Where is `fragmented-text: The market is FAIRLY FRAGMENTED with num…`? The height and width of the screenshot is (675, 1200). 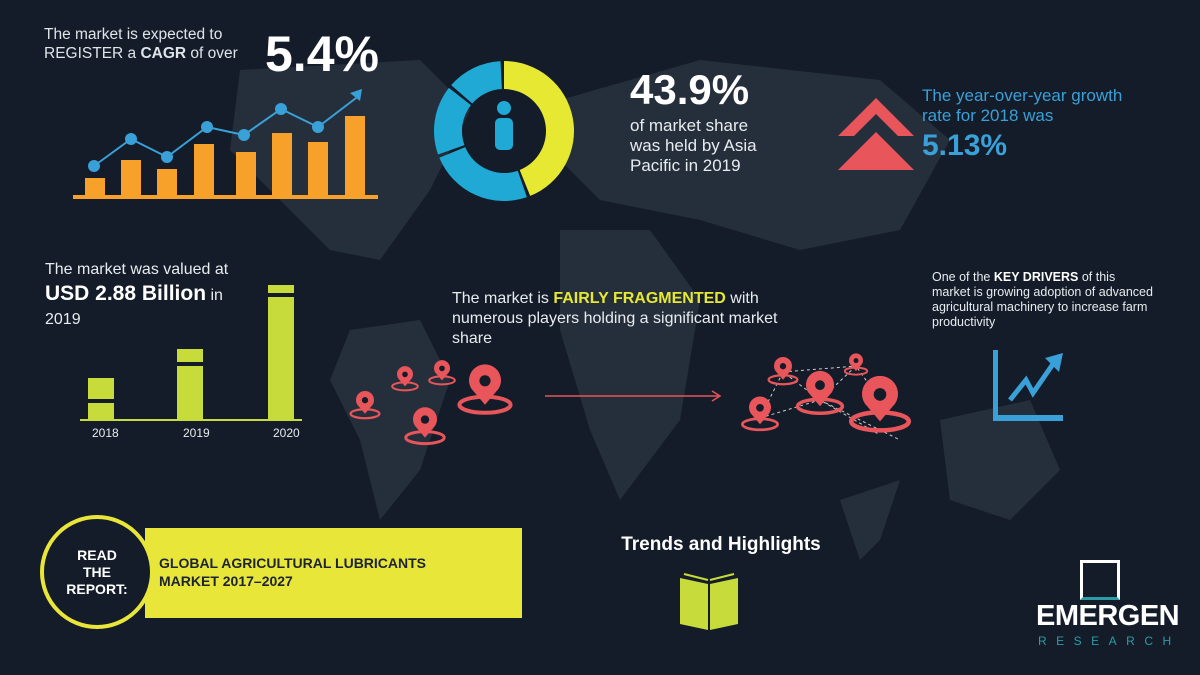 fragmented-text: The market is FAIRLY FRAGMENTED with num… is located at coordinates (615, 318).